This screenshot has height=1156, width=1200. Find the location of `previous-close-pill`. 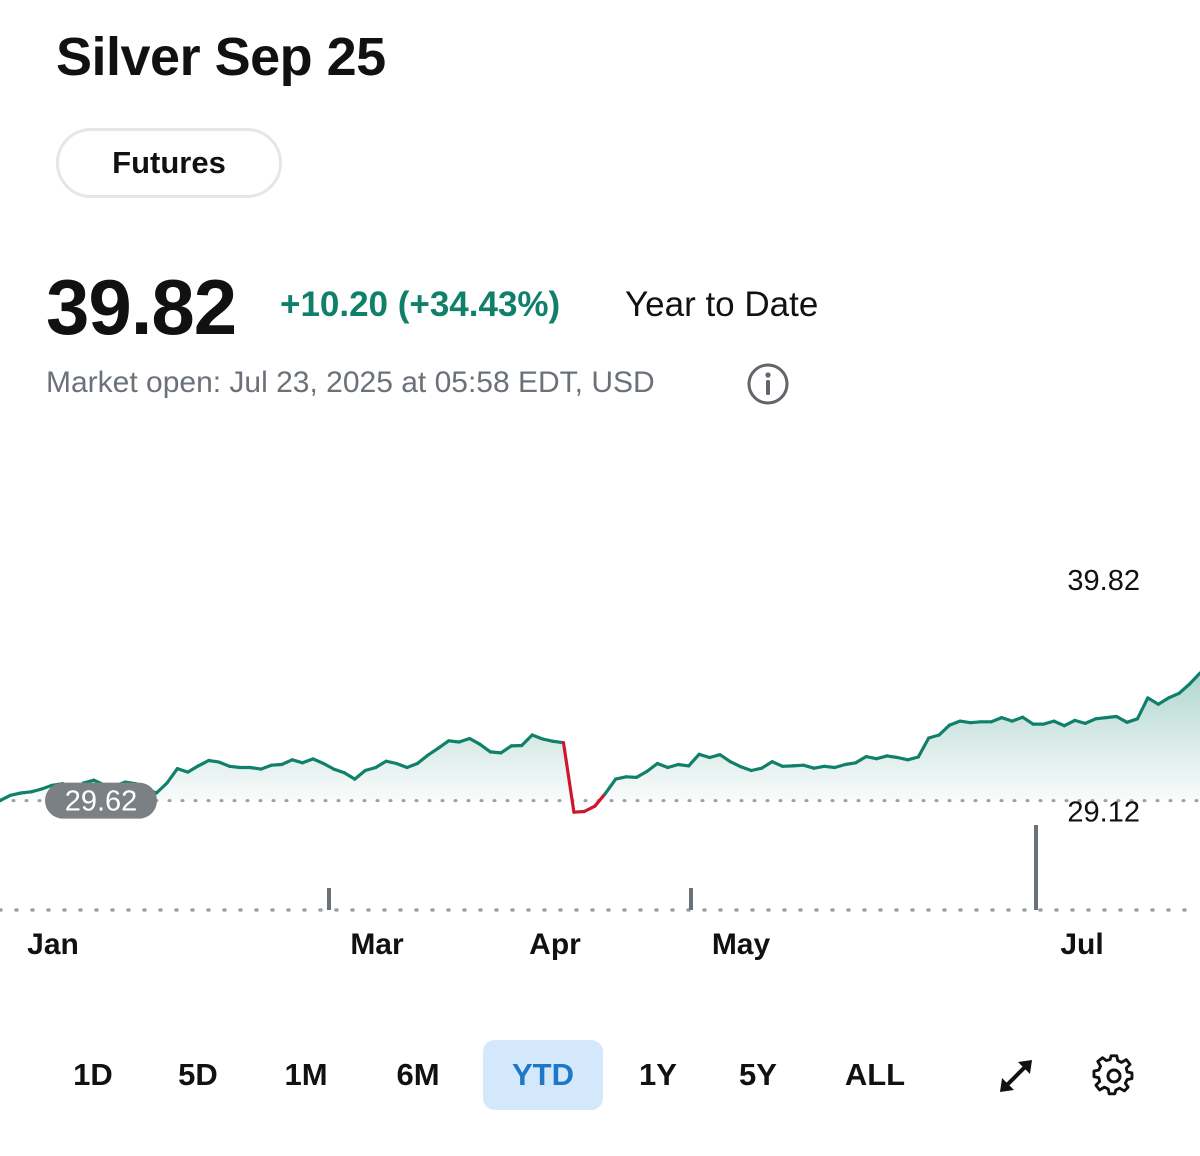

previous-close-pill is located at coordinates (101, 800).